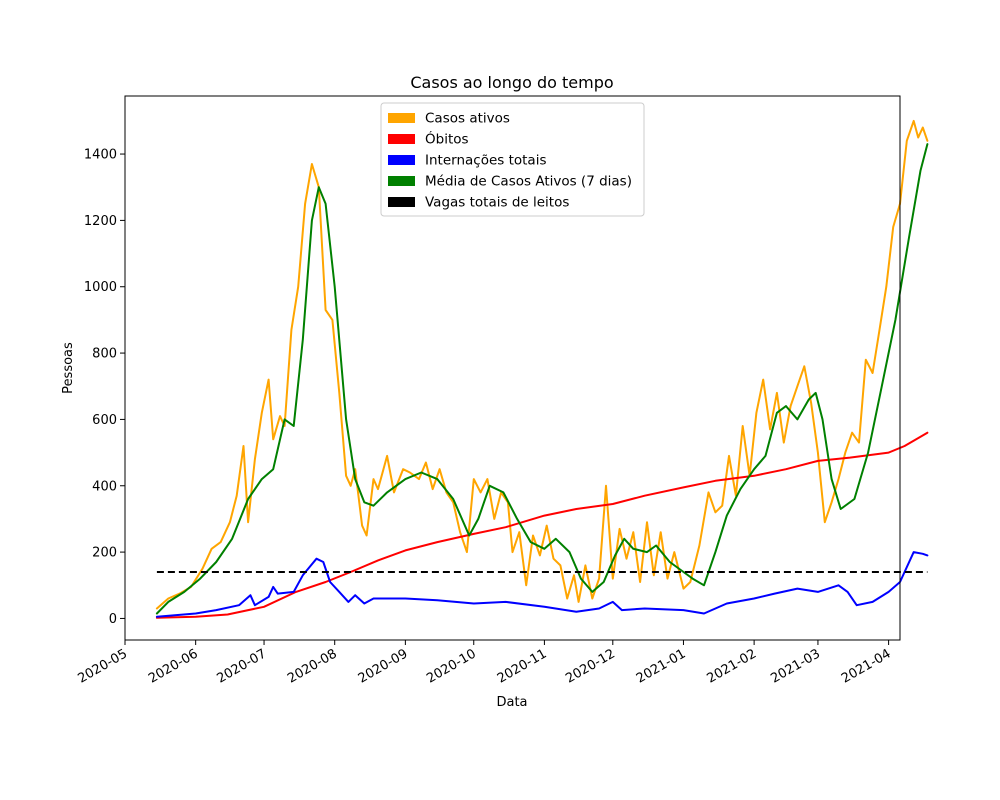  Describe the element at coordinates (104, 553) in the screenshot. I see `y-tick-label: 200` at that location.